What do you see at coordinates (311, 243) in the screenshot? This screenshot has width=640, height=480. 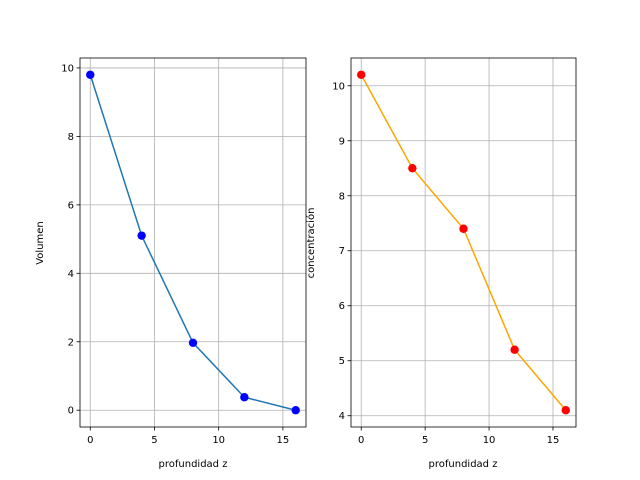 I see `y-axis-label: concentración` at bounding box center [311, 243].